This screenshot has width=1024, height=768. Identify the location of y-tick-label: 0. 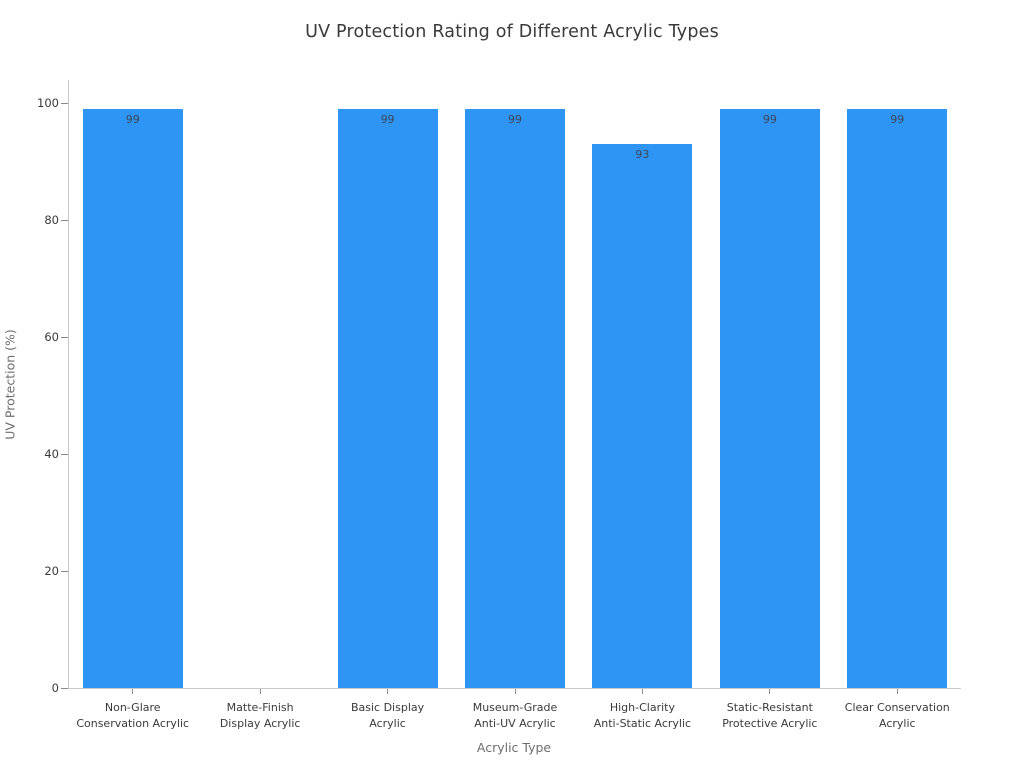
(55, 688).